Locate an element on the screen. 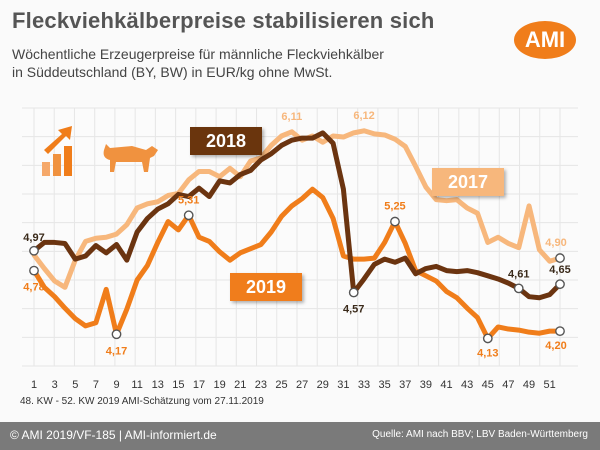  growth-bars-arrow-icon is located at coordinates (57, 151).